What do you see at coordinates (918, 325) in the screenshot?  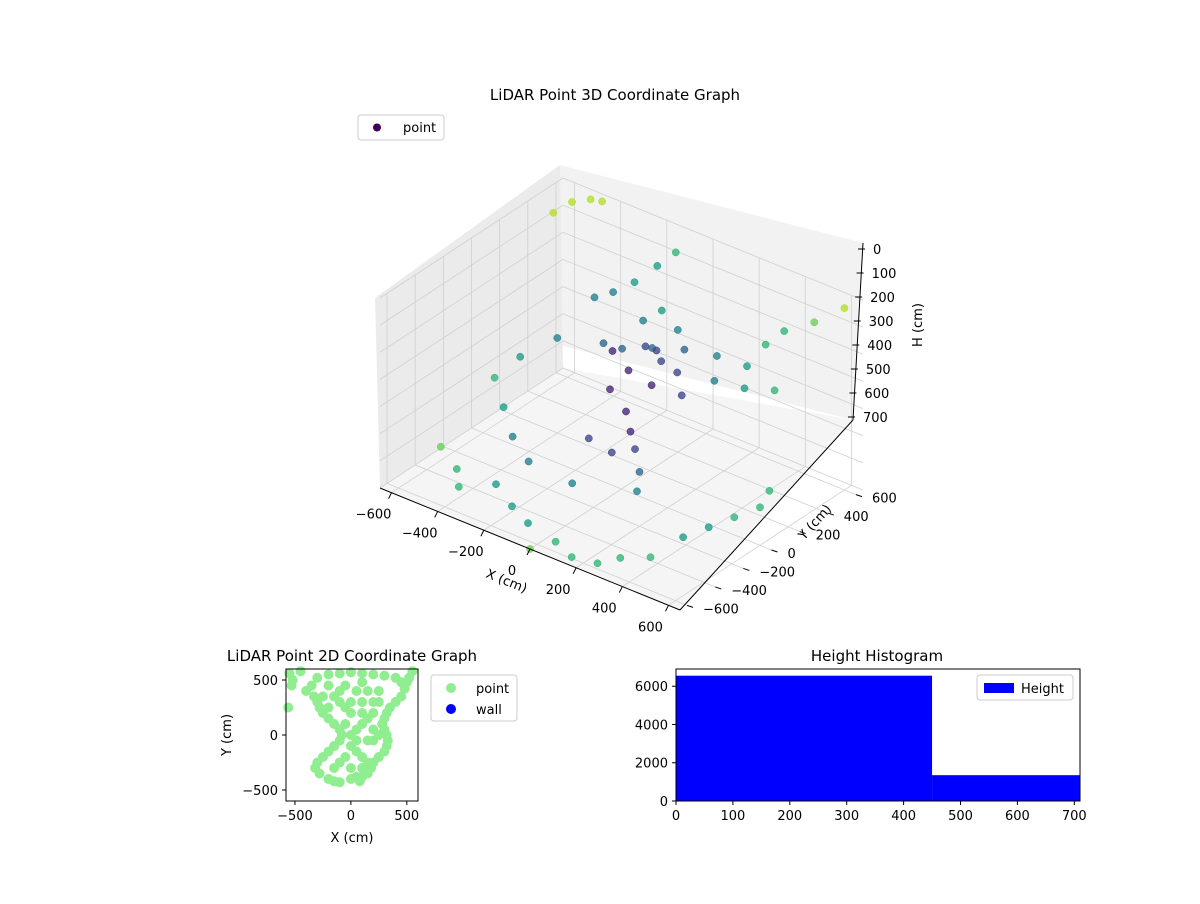 I see `z-axis-label-3d: H (cm)` at bounding box center [918, 325].